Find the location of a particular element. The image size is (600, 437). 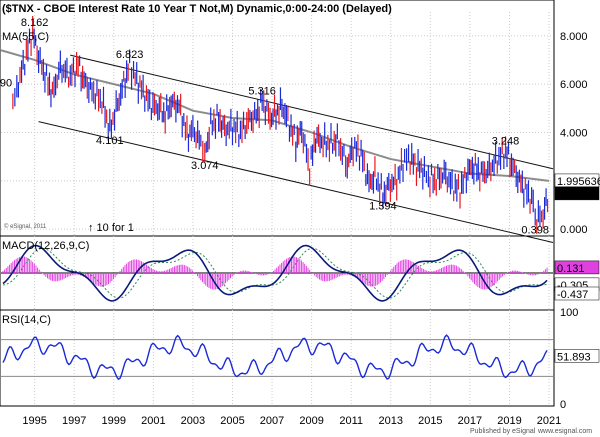

price-annotation: 4.101 is located at coordinates (110, 141).